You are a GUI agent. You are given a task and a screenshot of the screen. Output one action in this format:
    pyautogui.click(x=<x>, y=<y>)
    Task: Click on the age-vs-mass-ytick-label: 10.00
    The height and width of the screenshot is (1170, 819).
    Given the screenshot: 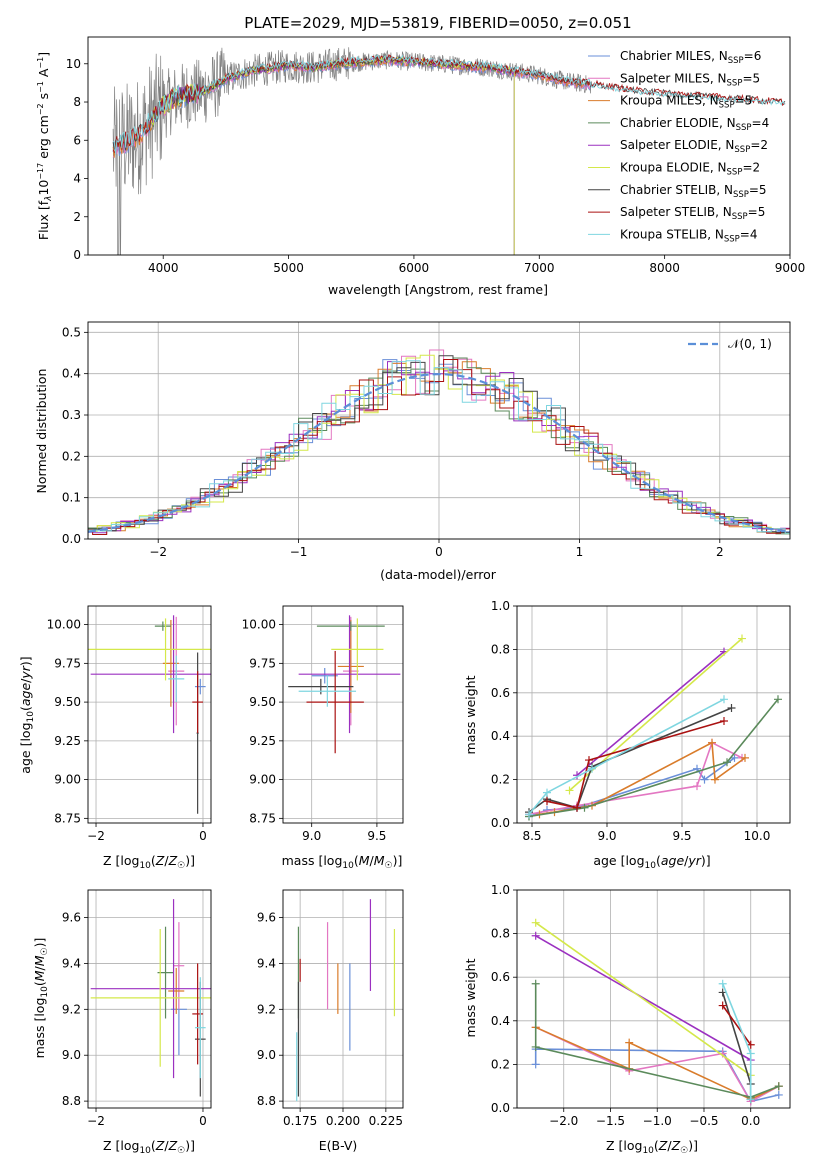 What is the action you would take?
    pyautogui.click(x=259, y=625)
    